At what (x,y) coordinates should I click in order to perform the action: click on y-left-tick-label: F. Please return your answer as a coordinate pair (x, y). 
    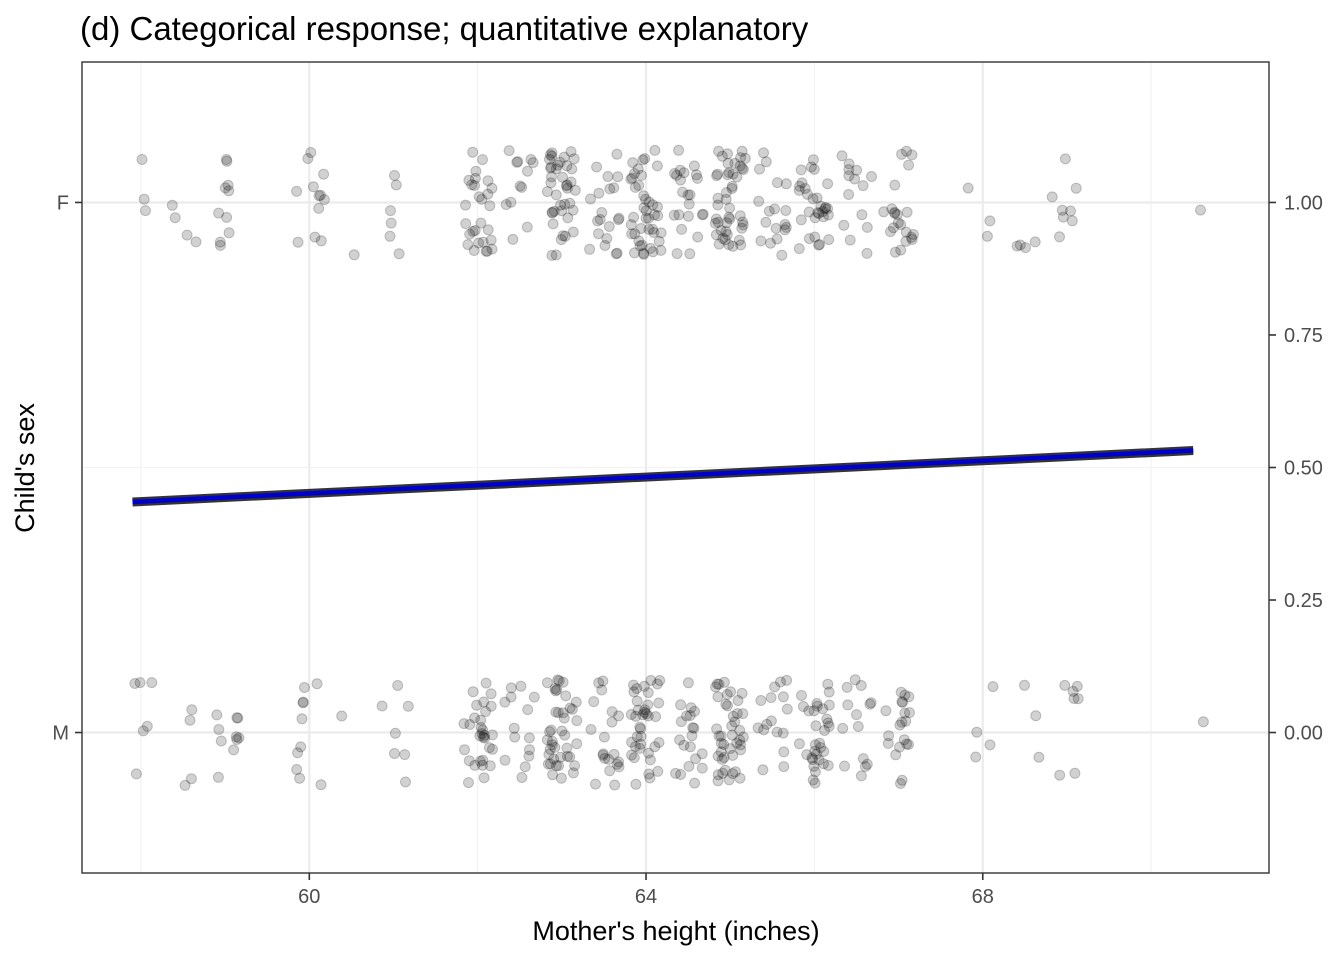
    Looking at the image, I should click on (63, 203).